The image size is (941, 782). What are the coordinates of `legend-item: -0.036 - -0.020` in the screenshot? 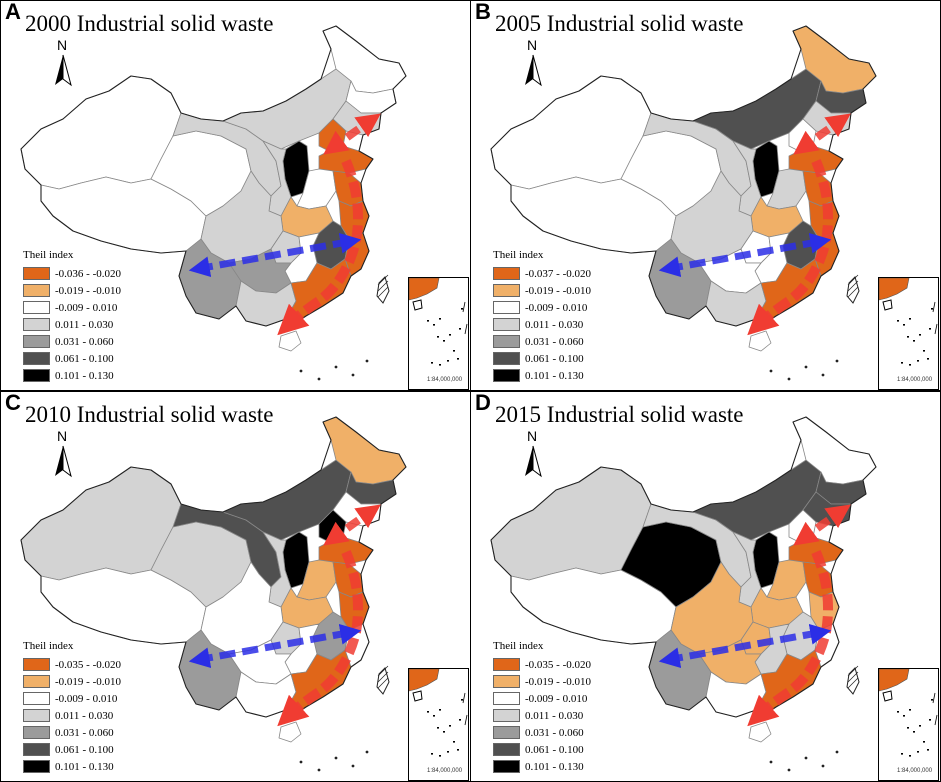 It's located at (72, 273).